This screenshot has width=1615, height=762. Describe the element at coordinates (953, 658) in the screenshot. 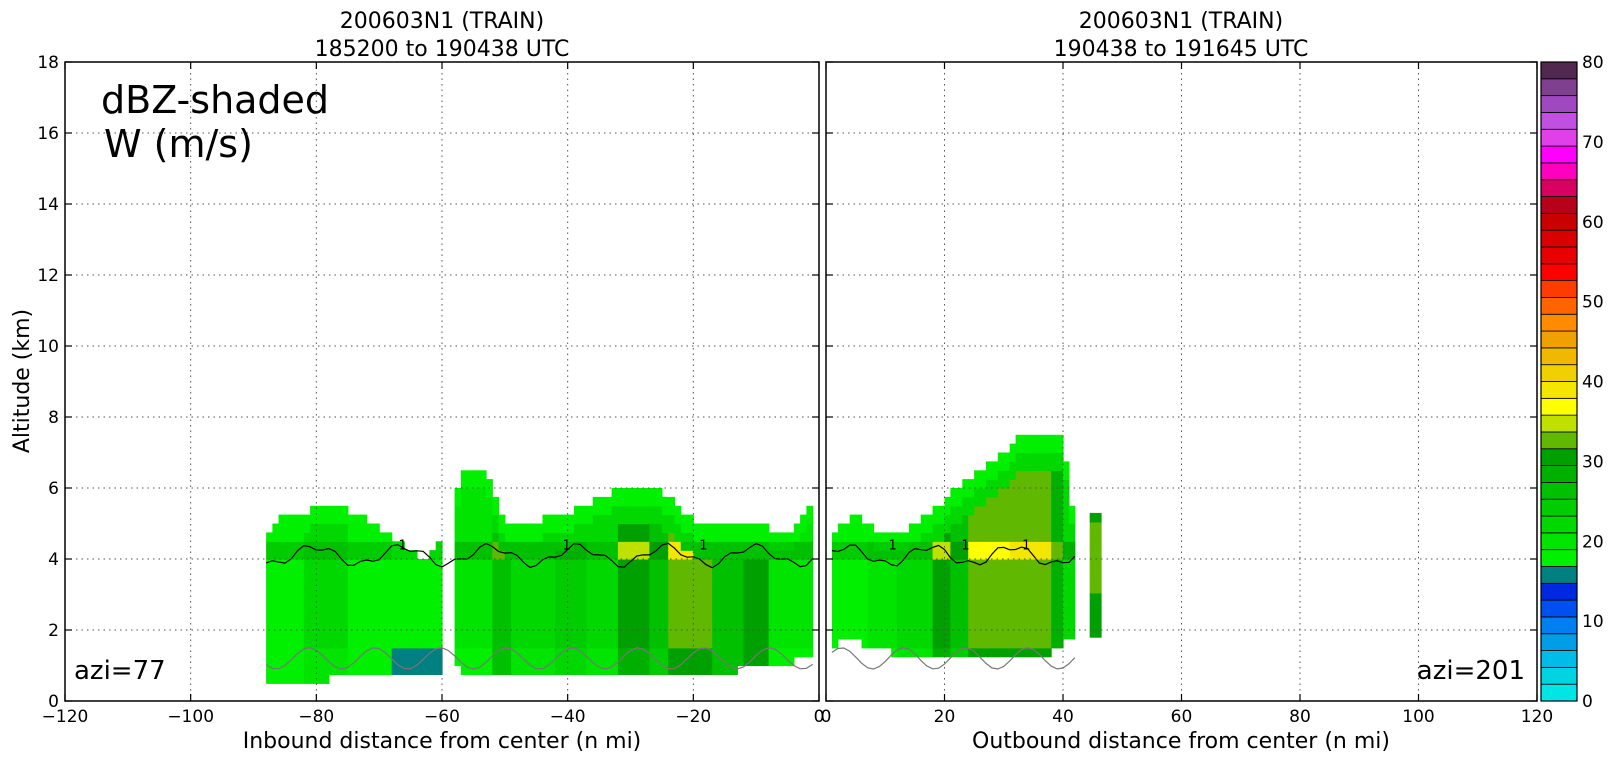

I see `w-contour-line` at that location.